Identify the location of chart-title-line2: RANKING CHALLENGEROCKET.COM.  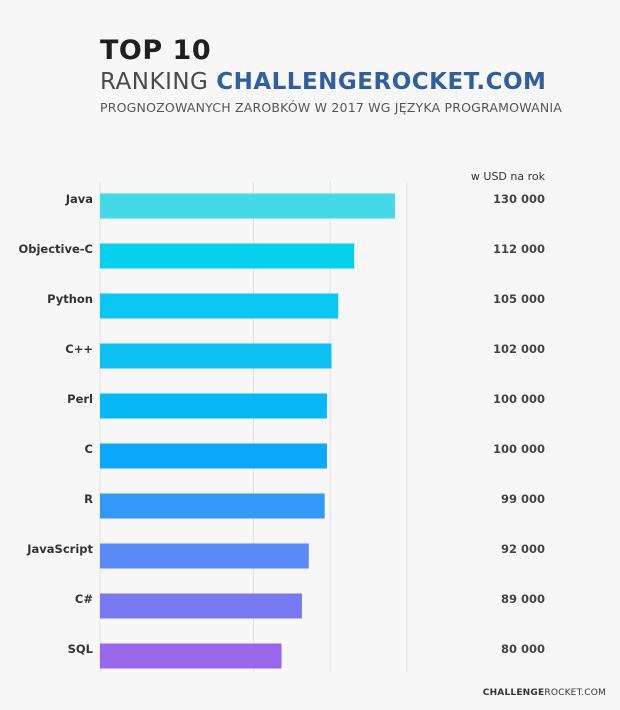
(350, 82).